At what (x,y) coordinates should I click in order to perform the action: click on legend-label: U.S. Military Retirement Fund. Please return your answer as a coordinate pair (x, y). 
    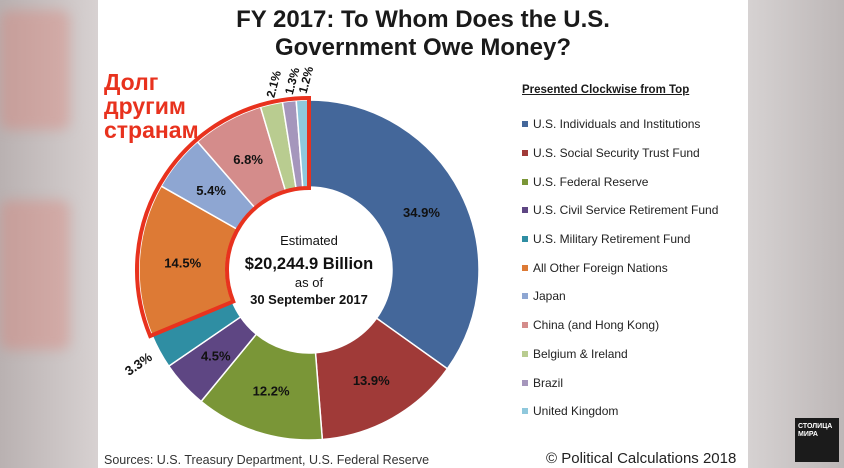
    Looking at the image, I should click on (612, 239).